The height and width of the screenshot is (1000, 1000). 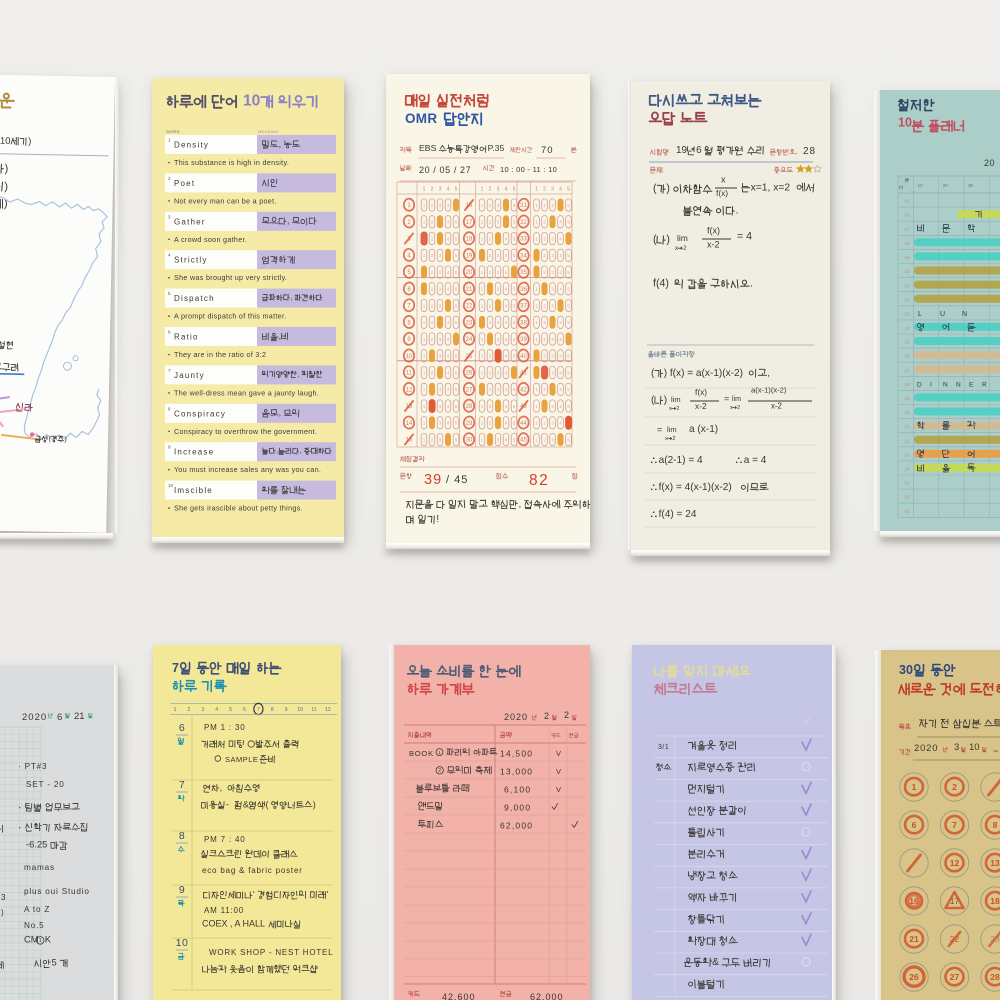 What do you see at coordinates (191, 260) in the screenshot?
I see `svg-text: Strictly` at bounding box center [191, 260].